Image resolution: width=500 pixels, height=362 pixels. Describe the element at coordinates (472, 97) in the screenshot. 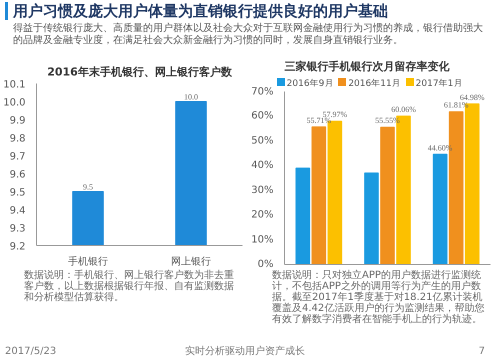

I see `data-label: 64.98%` at that location.